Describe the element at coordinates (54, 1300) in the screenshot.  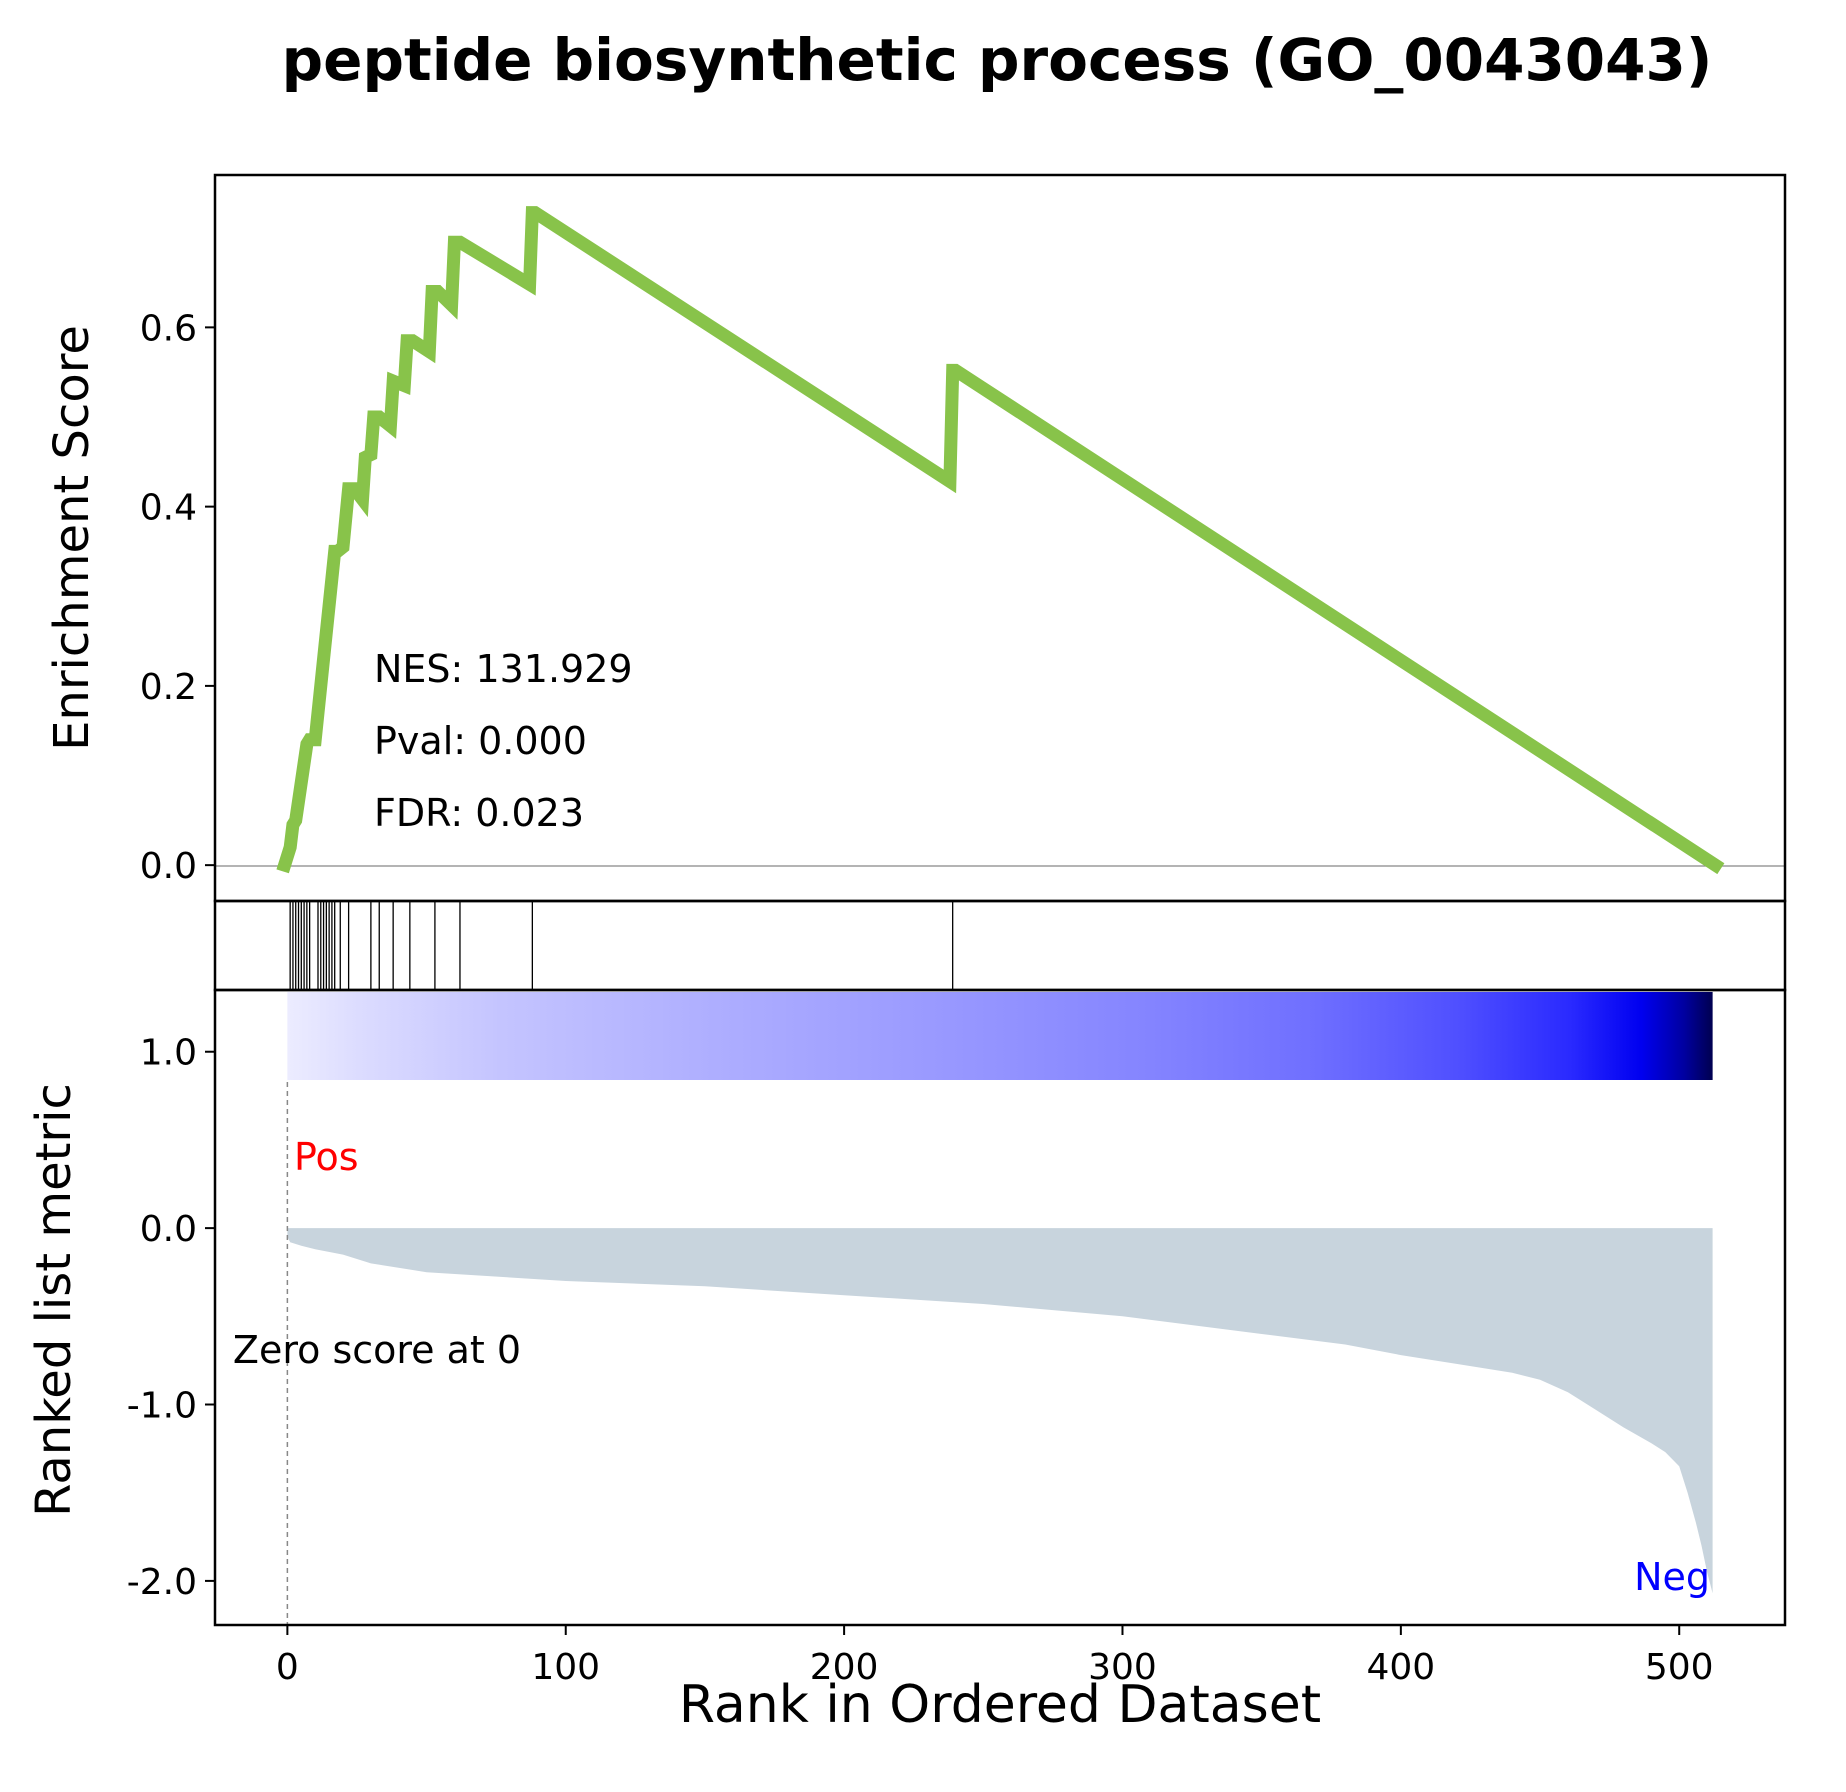
I see `rank-y-axis-label: Ranked list metric` at that location.